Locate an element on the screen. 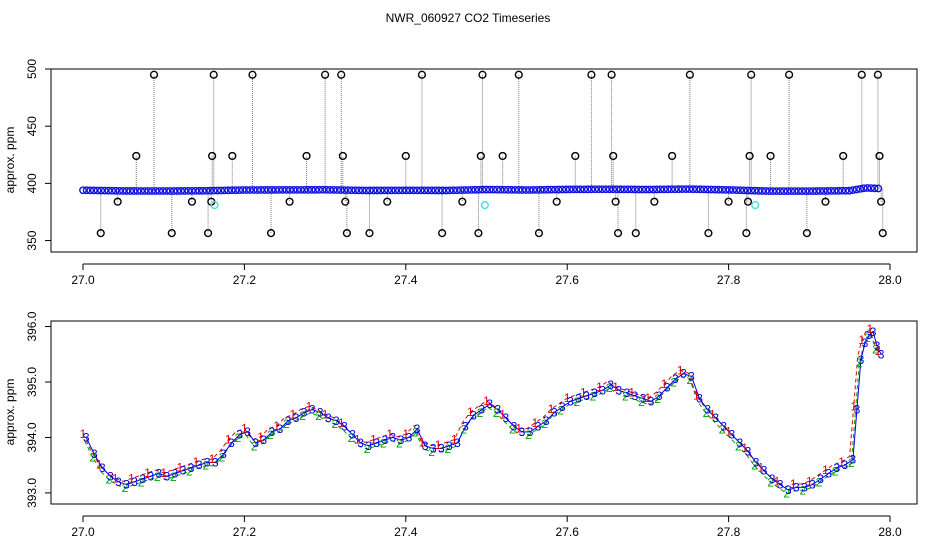 The image size is (936, 540). y-tick-label: 500 is located at coordinates (32, 69).